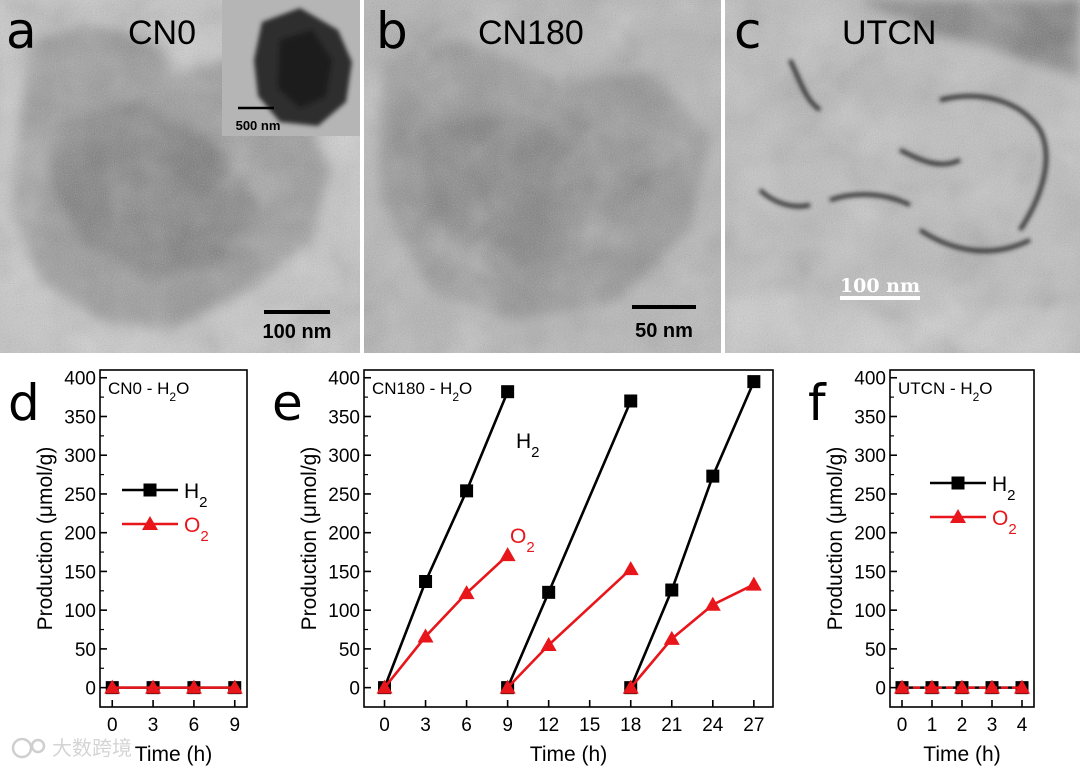  What do you see at coordinates (422, 391) in the screenshot?
I see `chart-title: CN180 - H2O` at bounding box center [422, 391].